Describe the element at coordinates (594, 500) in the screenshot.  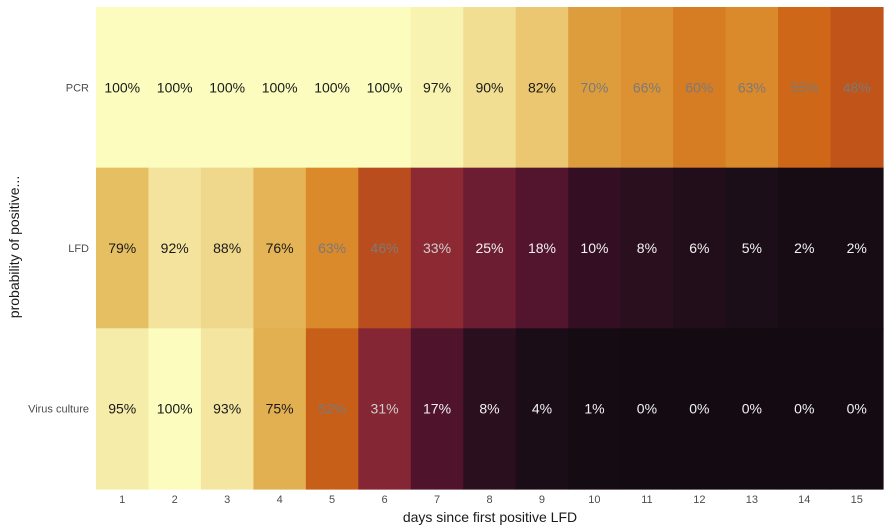
I see `x-tick-label: 10` at that location.